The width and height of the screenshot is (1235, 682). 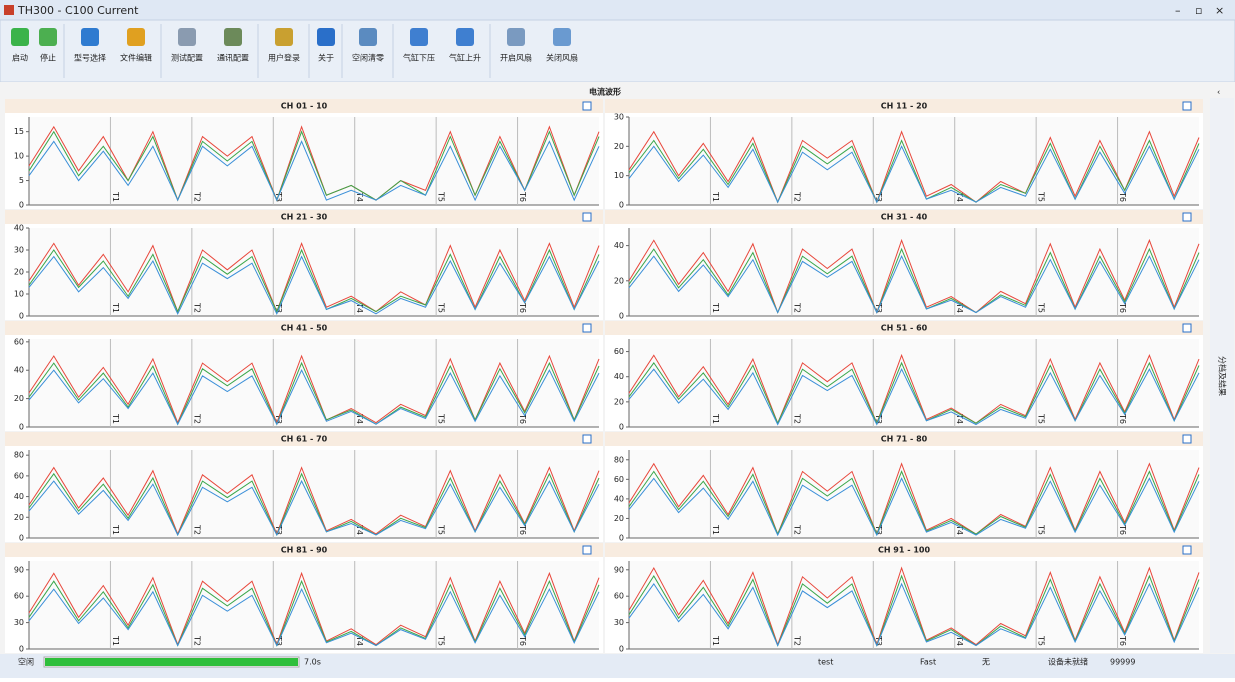 I want to click on side-tab, so click(x=1222, y=375).